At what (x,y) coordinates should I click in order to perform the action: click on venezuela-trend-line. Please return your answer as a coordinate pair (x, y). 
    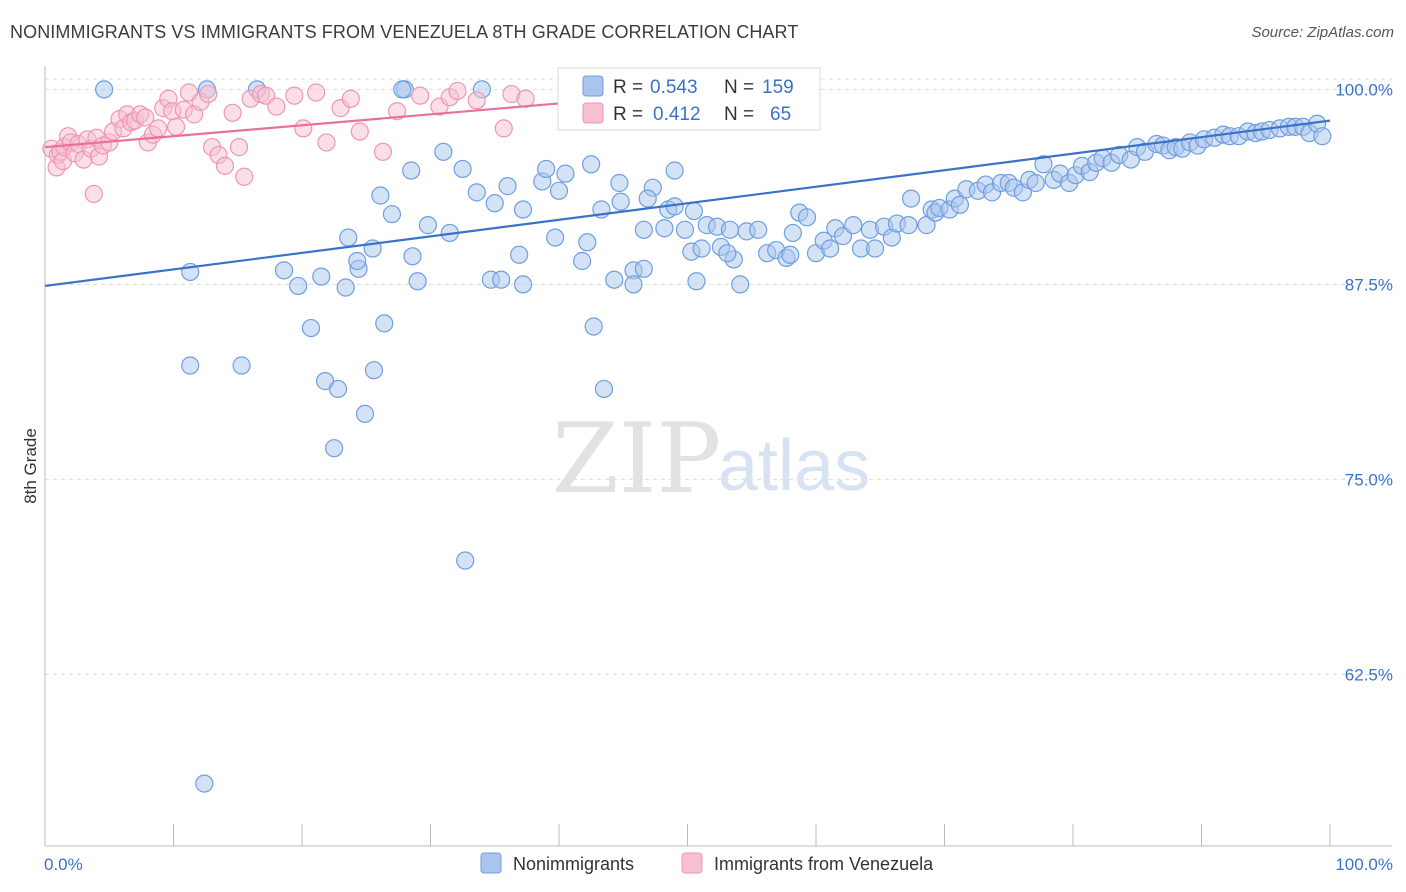
    Looking at the image, I should click on (302, 125).